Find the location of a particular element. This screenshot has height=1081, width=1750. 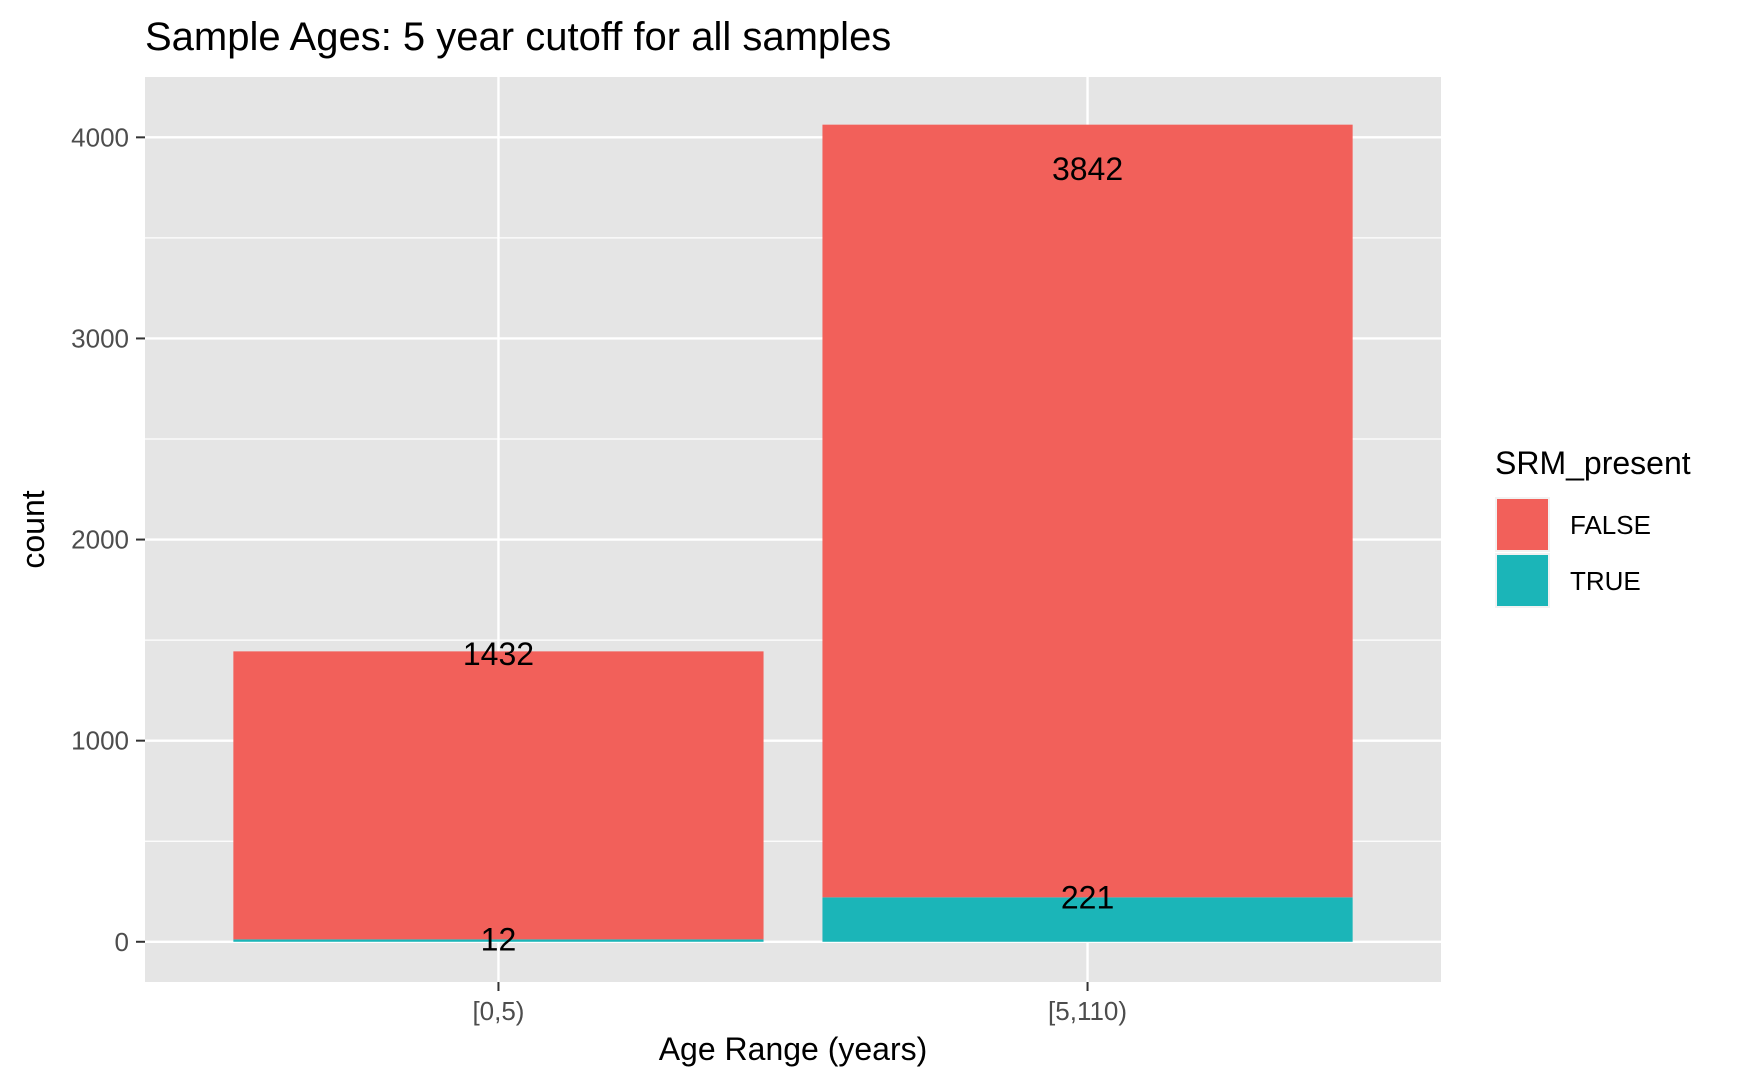

legend-label-false: FALSE is located at coordinates (1610, 525).